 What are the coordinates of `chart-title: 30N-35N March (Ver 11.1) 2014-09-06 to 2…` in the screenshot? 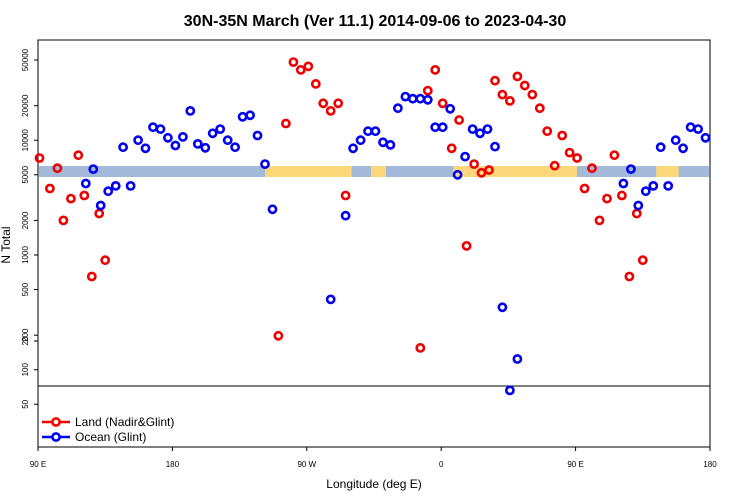 It's located at (375, 21).